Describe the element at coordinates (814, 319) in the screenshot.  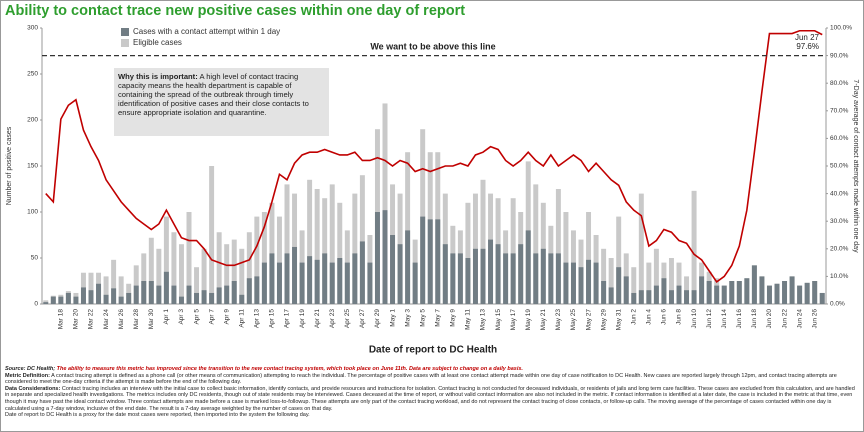
I see `x-tick-label: Jun 26` at that location.